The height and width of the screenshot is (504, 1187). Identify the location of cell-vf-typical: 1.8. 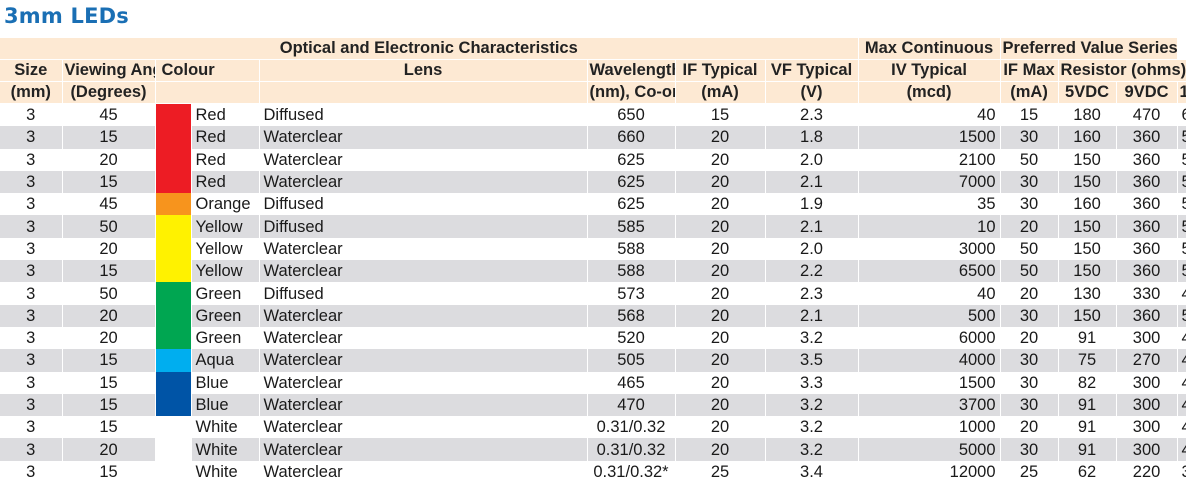
(812, 137).